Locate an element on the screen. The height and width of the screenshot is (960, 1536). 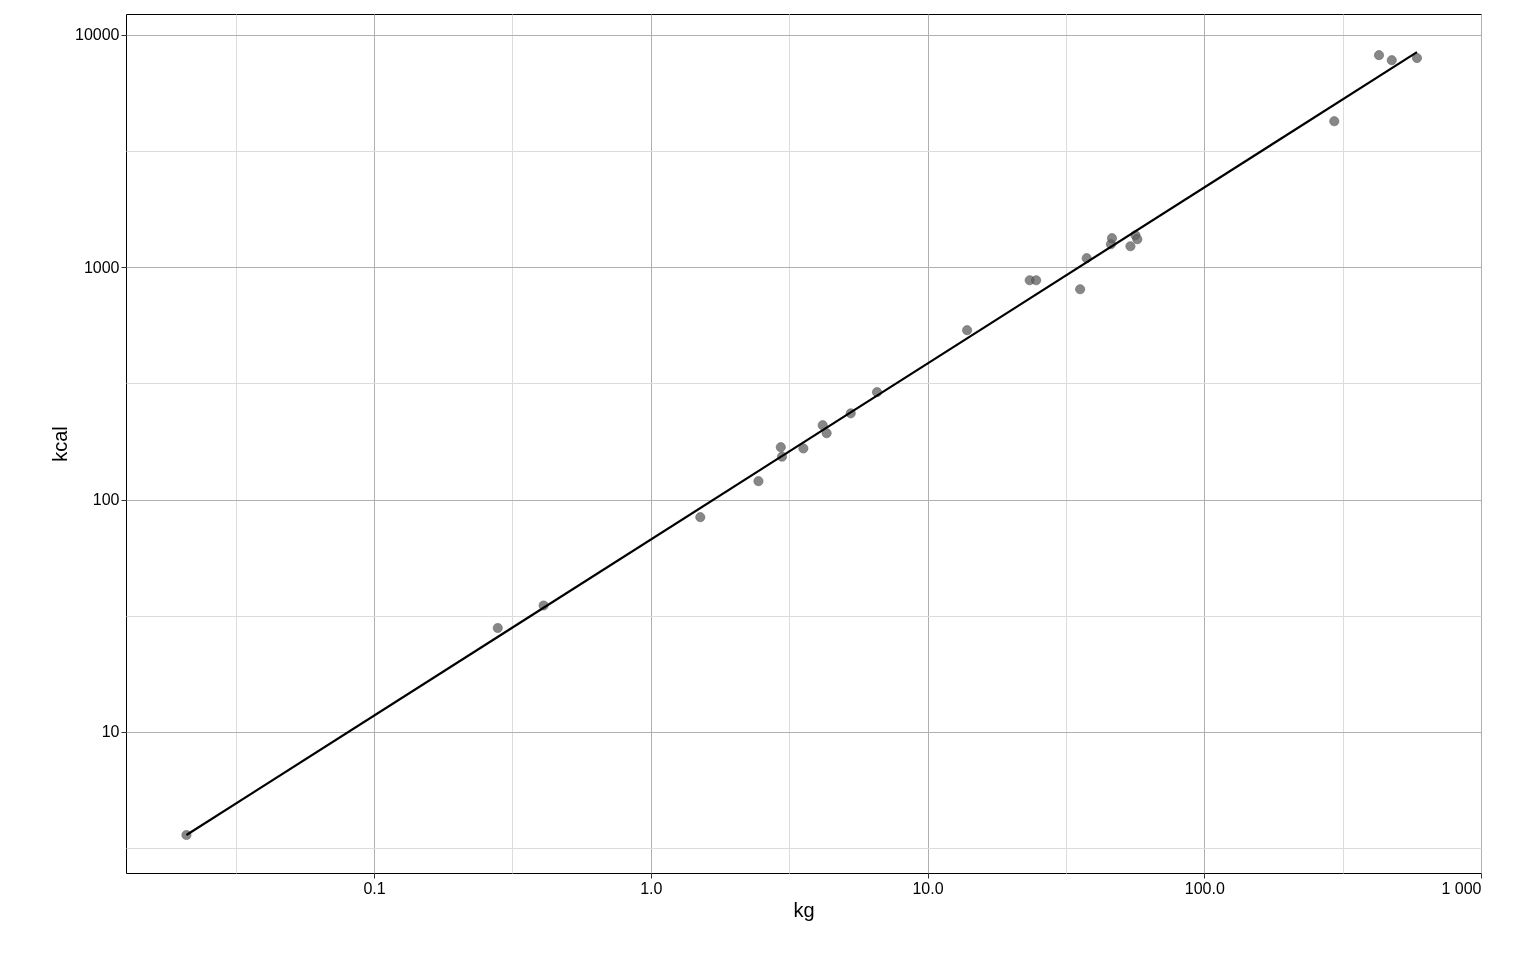
x-tick-label: 10.0 is located at coordinates (928, 888).